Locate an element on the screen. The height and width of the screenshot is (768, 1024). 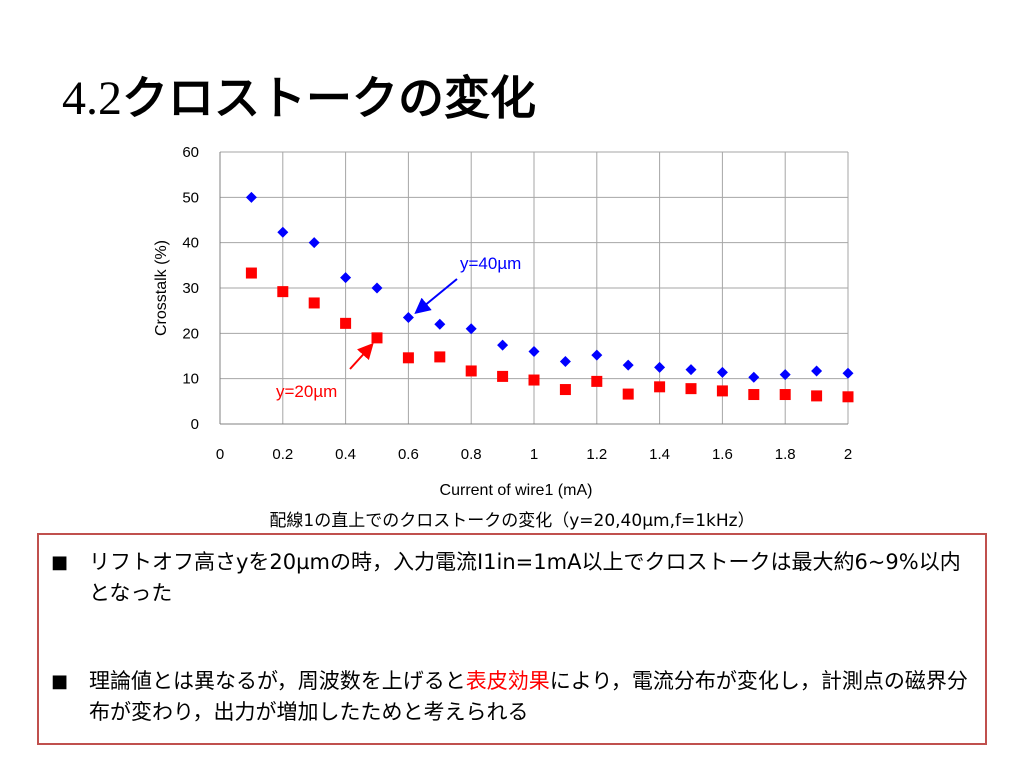
annotation-y40-label: y=40µm is located at coordinates (490, 263).